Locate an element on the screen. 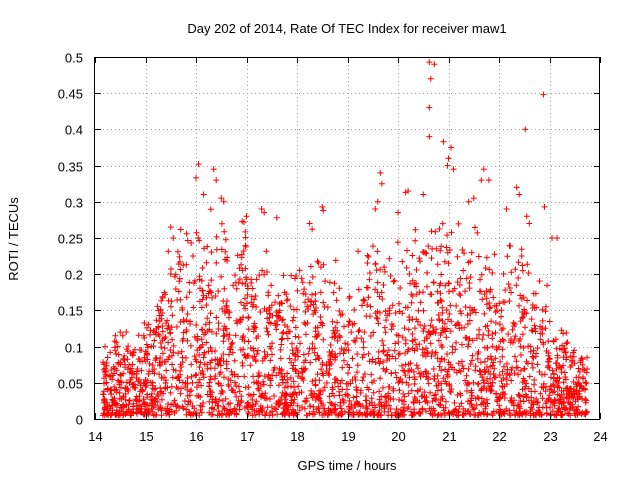 Image resolution: width=640 pixels, height=480 pixels. y-tick-label: 0.05 is located at coordinates (70, 384).